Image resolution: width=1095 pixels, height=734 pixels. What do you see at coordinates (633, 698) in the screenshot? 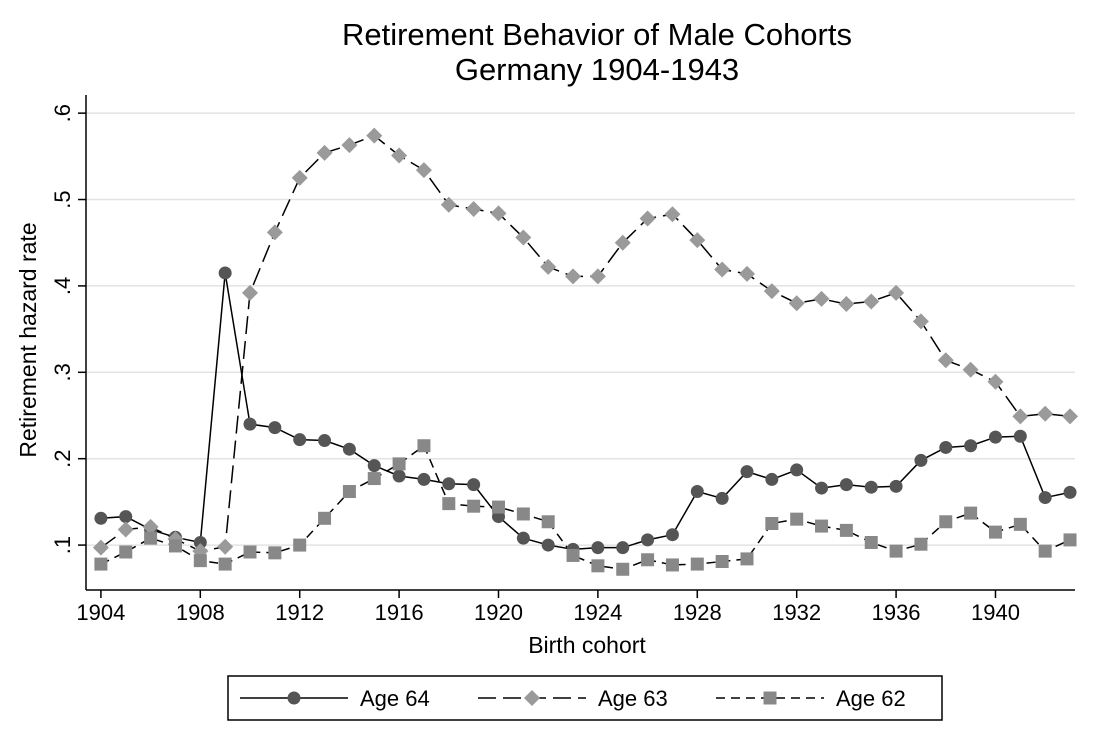
I see `legend-label: Age 63` at bounding box center [633, 698].